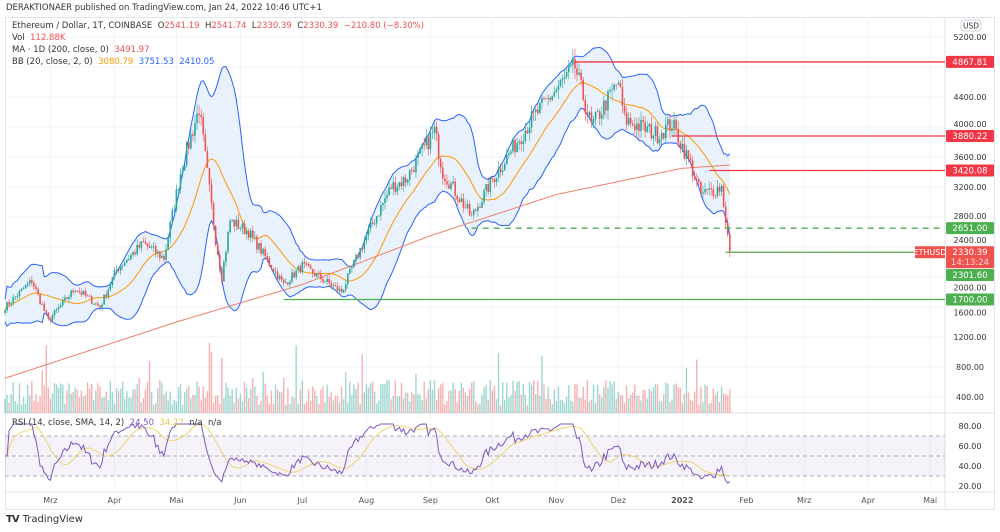 The height and width of the screenshot is (532, 1000). What do you see at coordinates (82, 26) in the screenshot?
I see `symbol-title: Ethereum / Dollar, 1T, COINBASE` at bounding box center [82, 26].